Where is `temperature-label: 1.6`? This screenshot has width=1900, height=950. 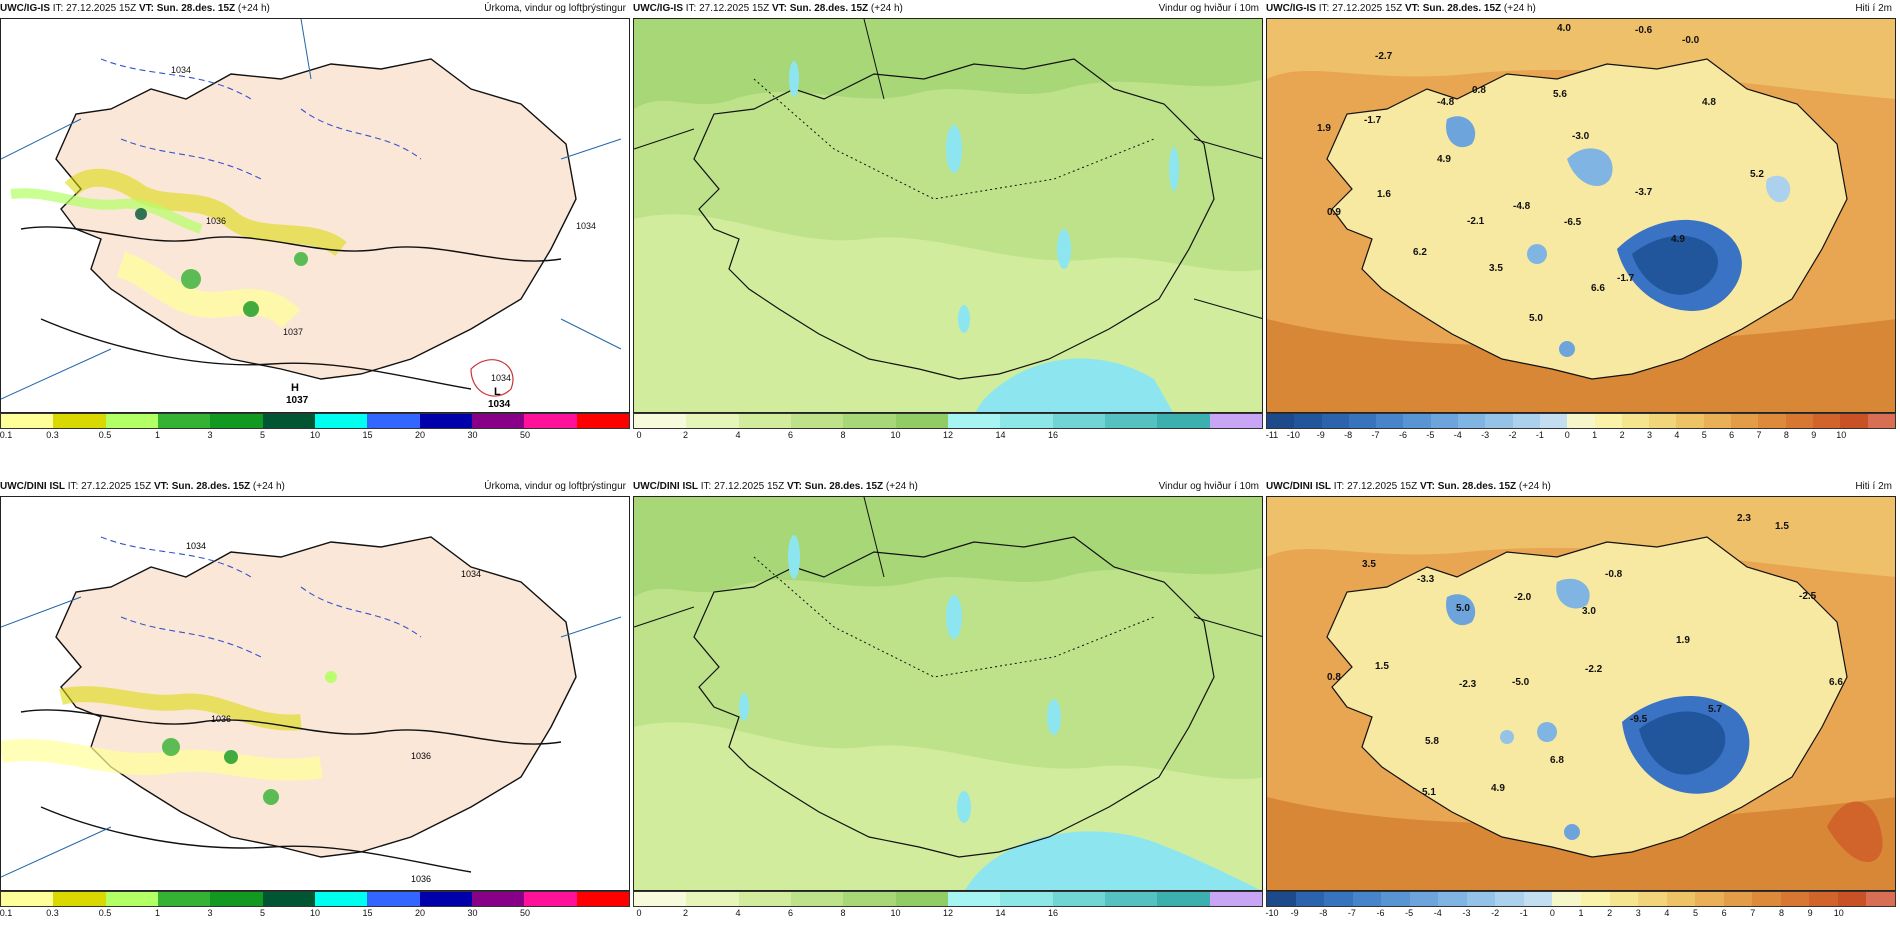
temperature-label: 1.6 is located at coordinates (1384, 194).